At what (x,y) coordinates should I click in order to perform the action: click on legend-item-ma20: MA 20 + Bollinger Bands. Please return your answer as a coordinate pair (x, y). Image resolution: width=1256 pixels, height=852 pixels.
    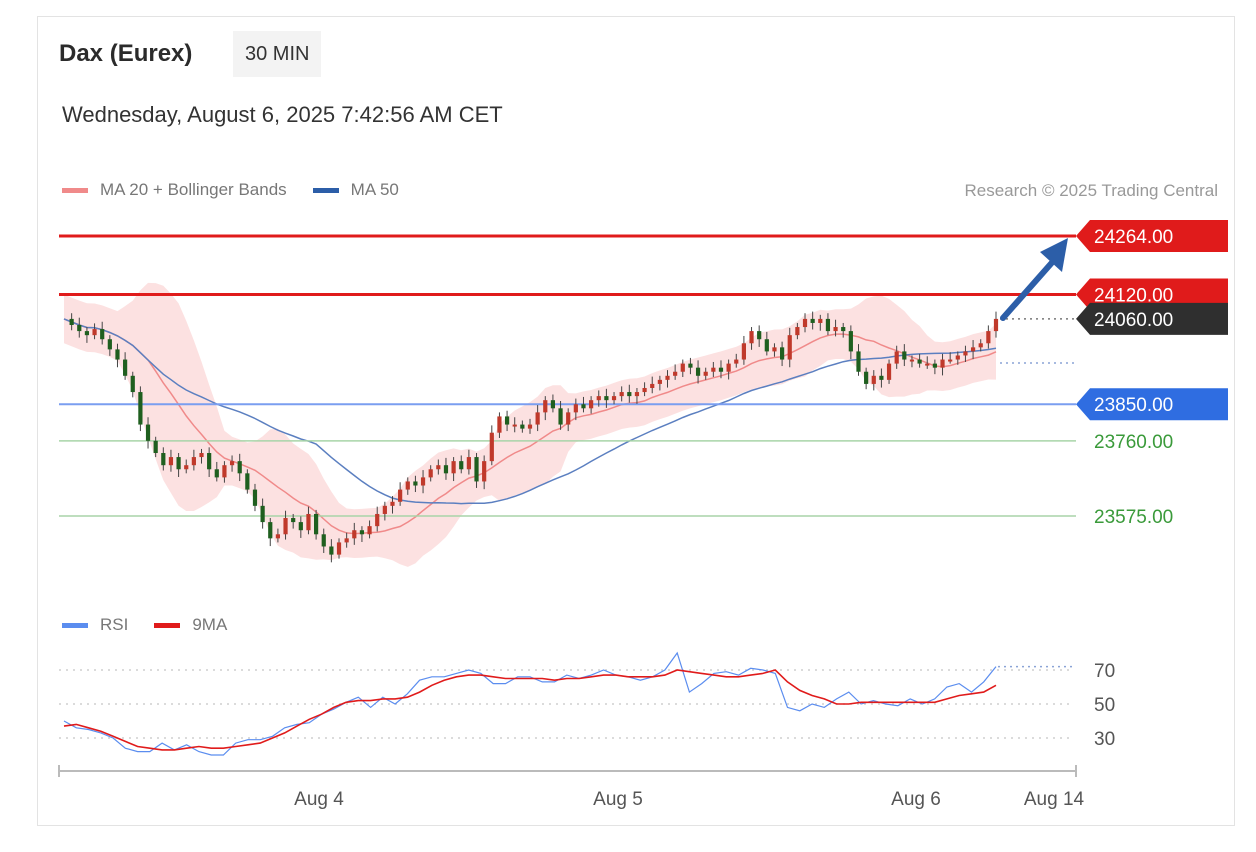
    Looking at the image, I should click on (174, 190).